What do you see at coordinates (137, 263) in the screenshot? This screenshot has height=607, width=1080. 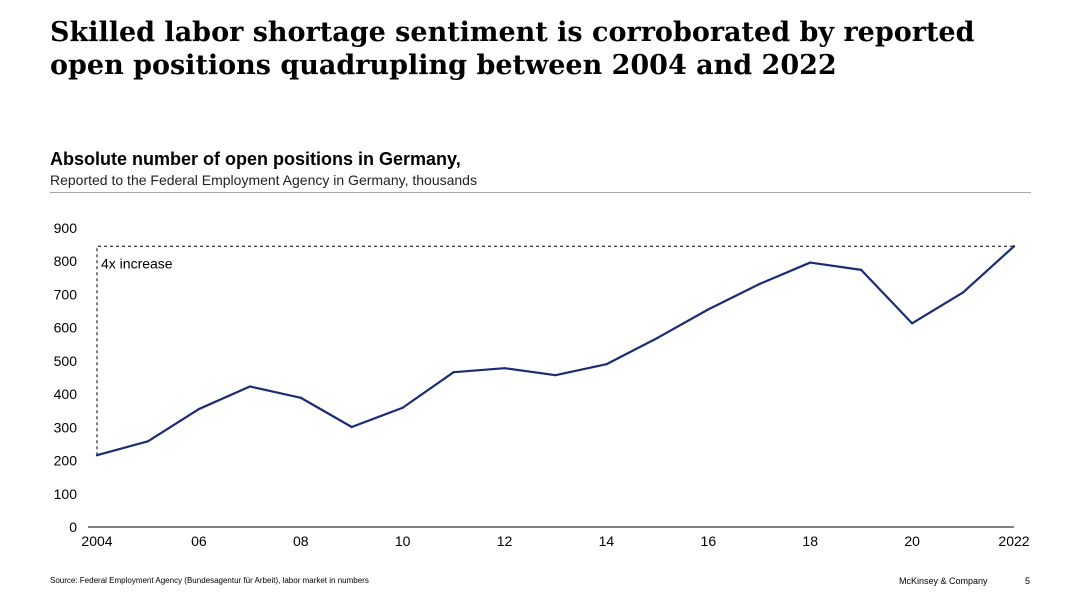 I see `annotation-label: 4x increase` at bounding box center [137, 263].